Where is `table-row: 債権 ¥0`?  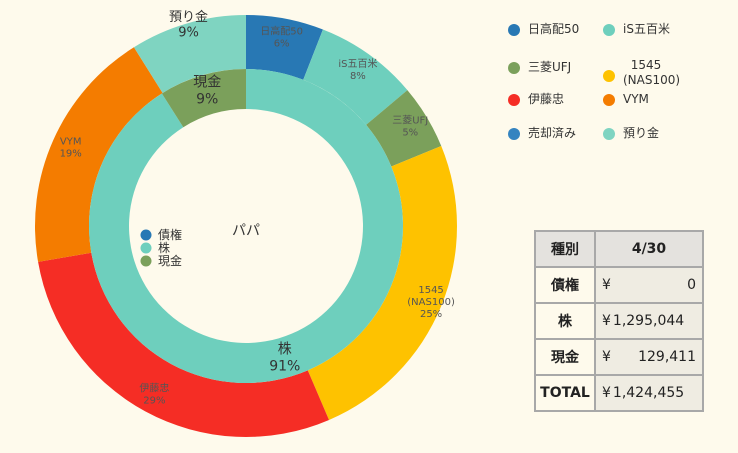 table-row: 債権 ¥0 is located at coordinates (619, 285).